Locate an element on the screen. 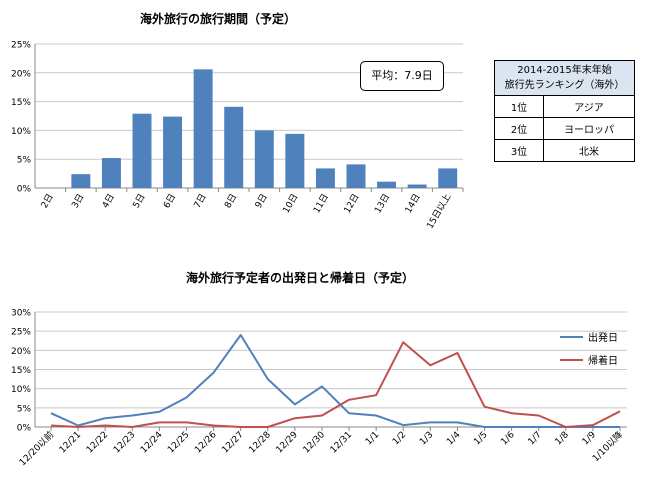 The image size is (647, 479). x-tick-label: 1/5 is located at coordinates (480, 438).